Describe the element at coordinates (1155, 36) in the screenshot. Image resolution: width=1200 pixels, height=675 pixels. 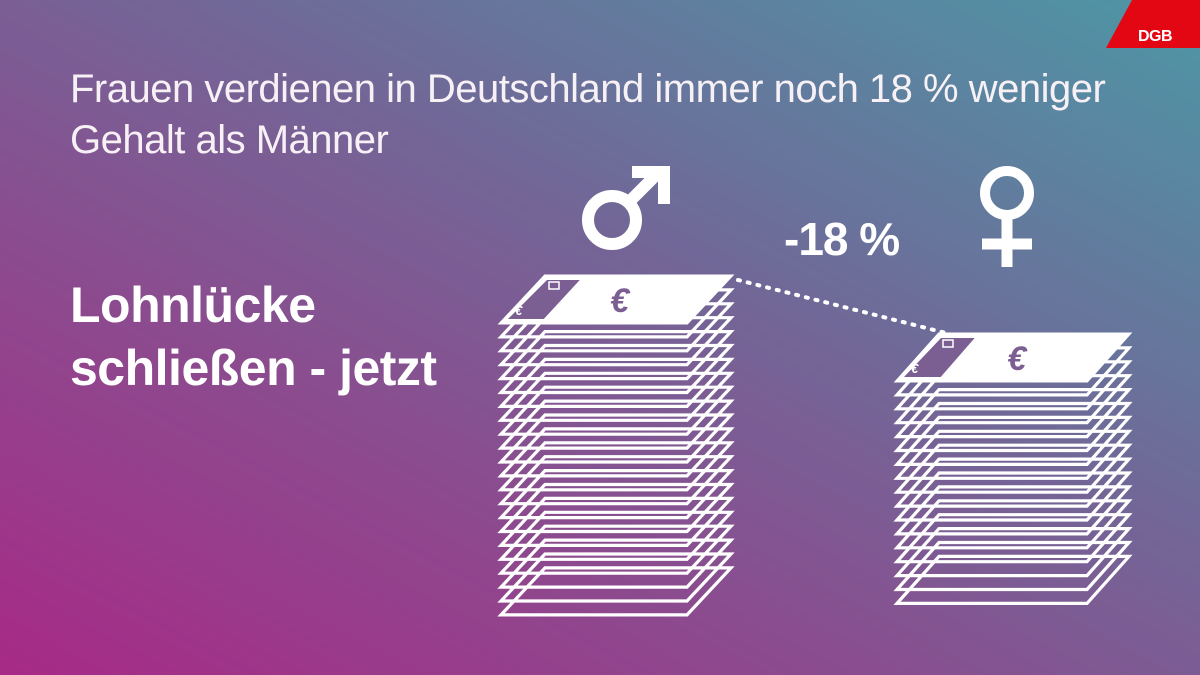
I see `logo-text: DGB` at that location.